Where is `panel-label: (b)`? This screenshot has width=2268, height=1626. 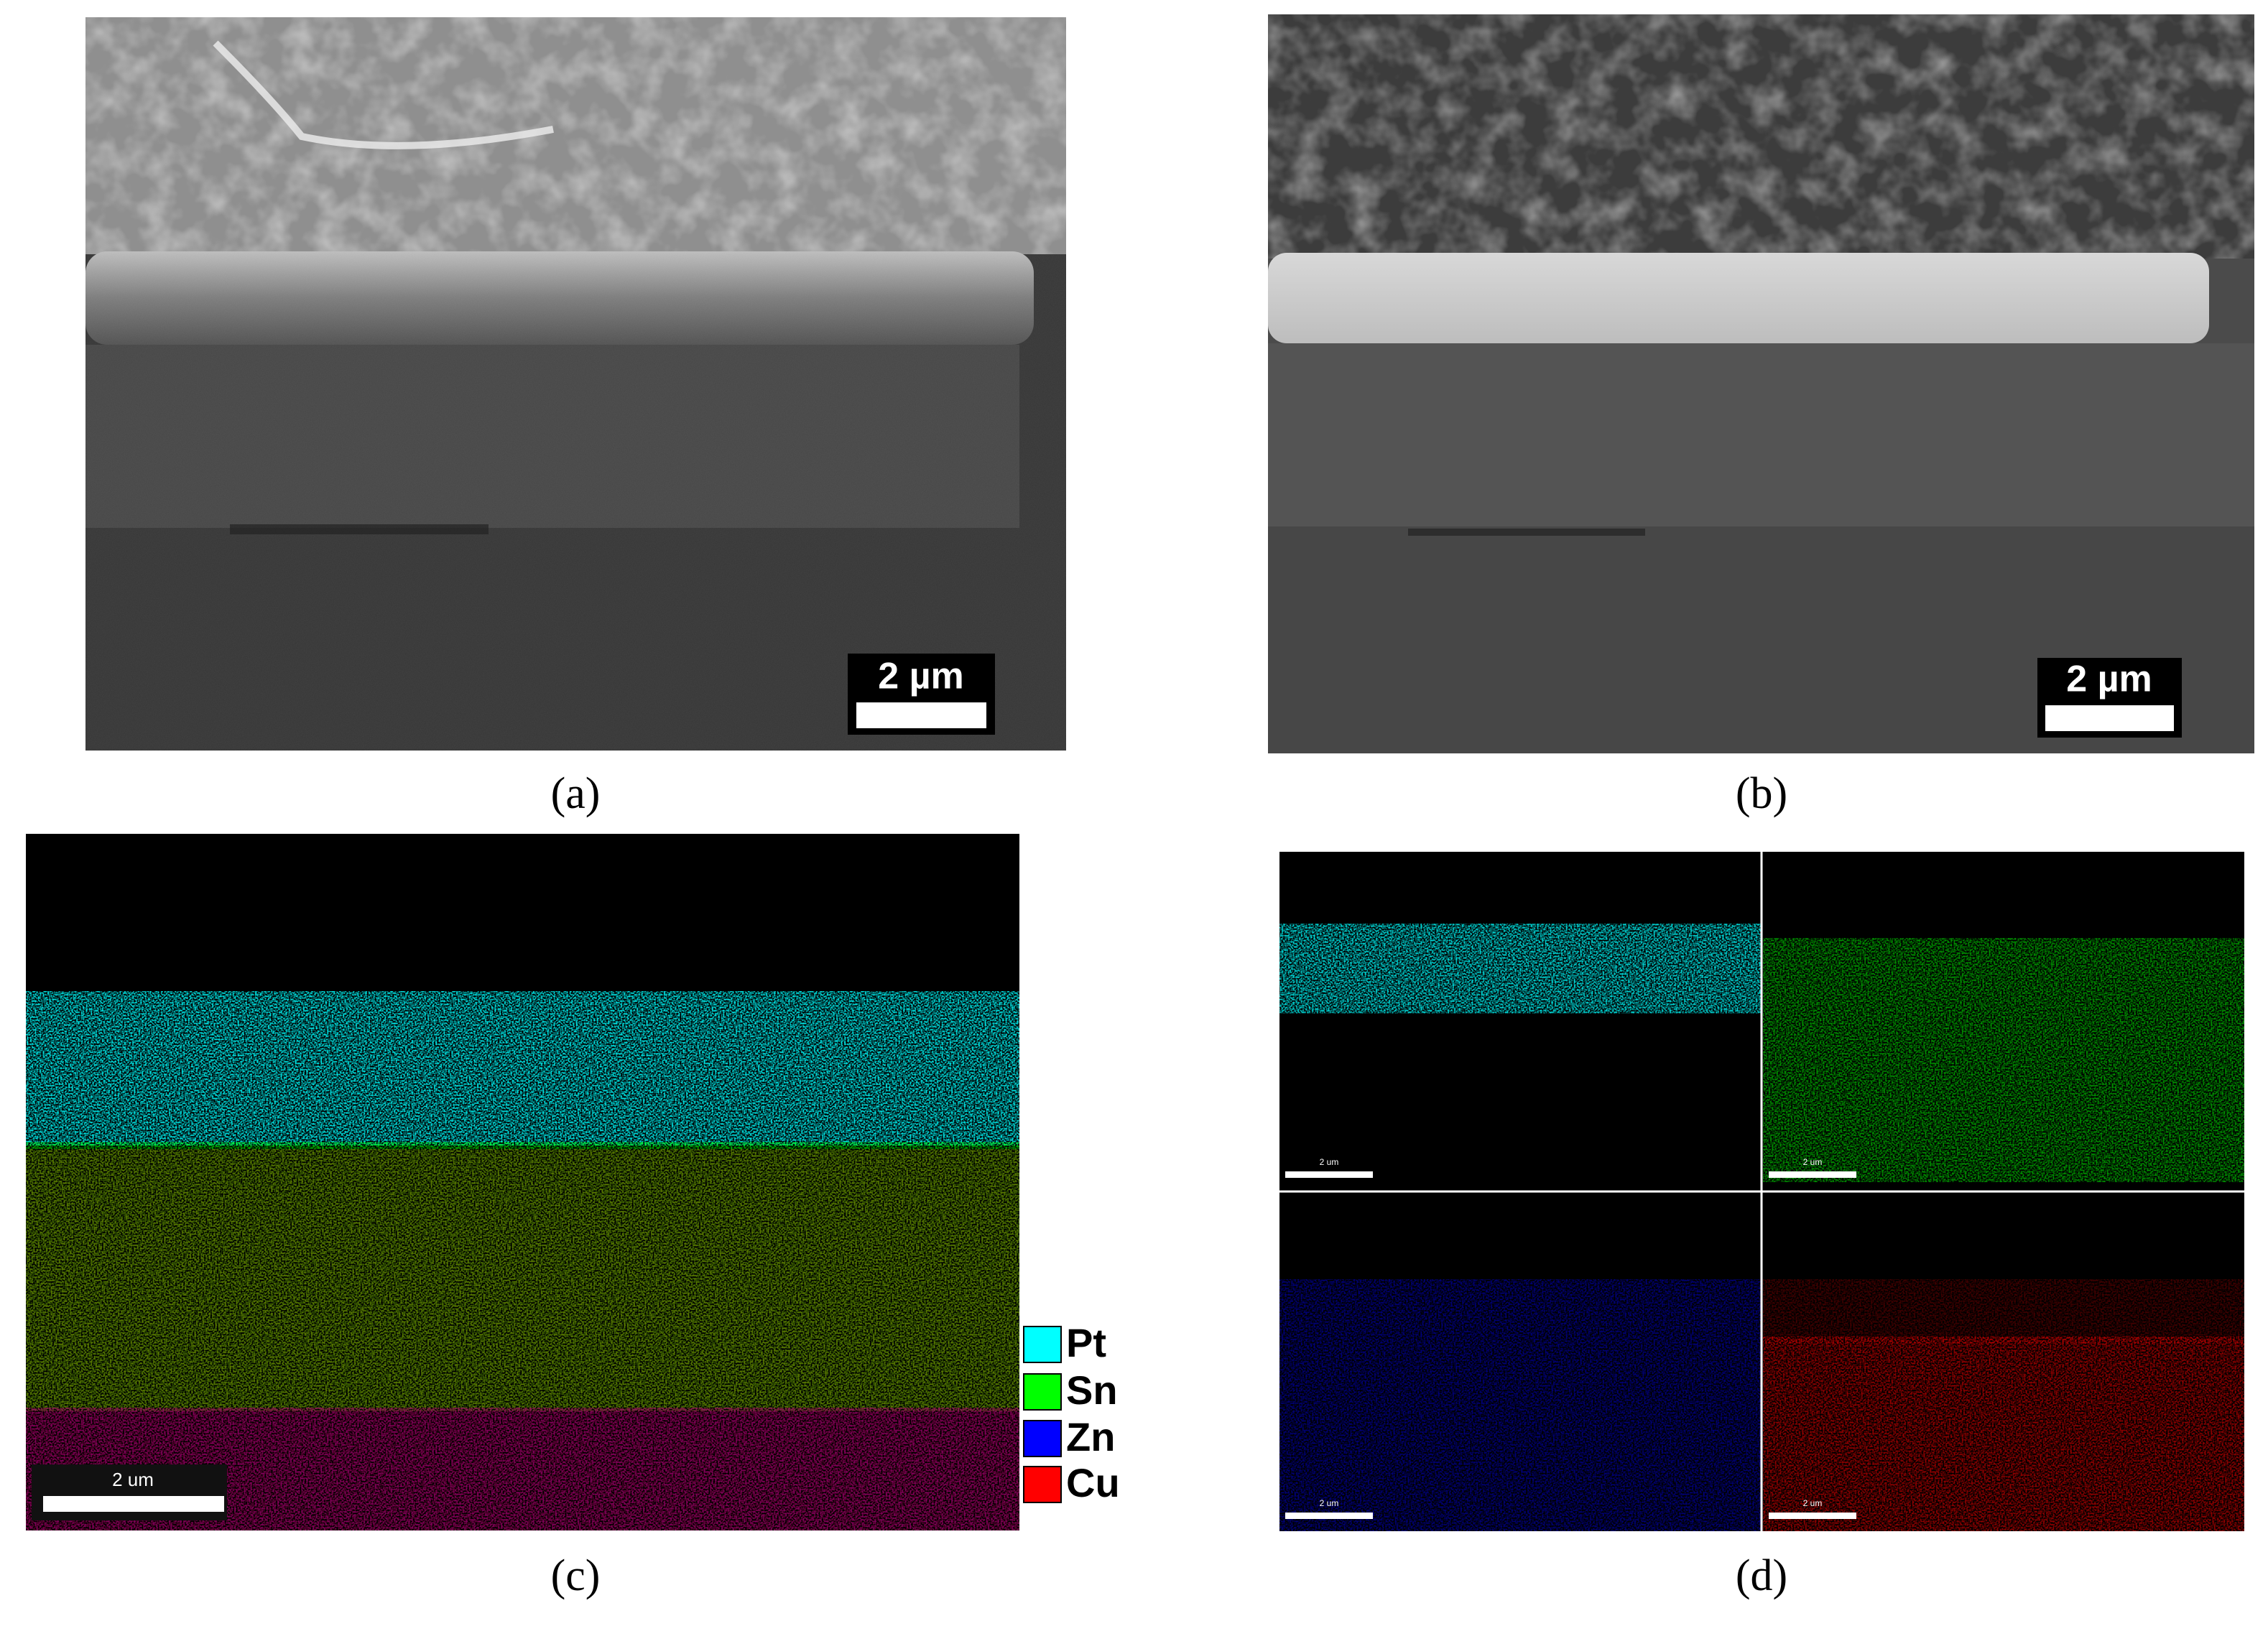 panel-label: (b) is located at coordinates (1761, 793).